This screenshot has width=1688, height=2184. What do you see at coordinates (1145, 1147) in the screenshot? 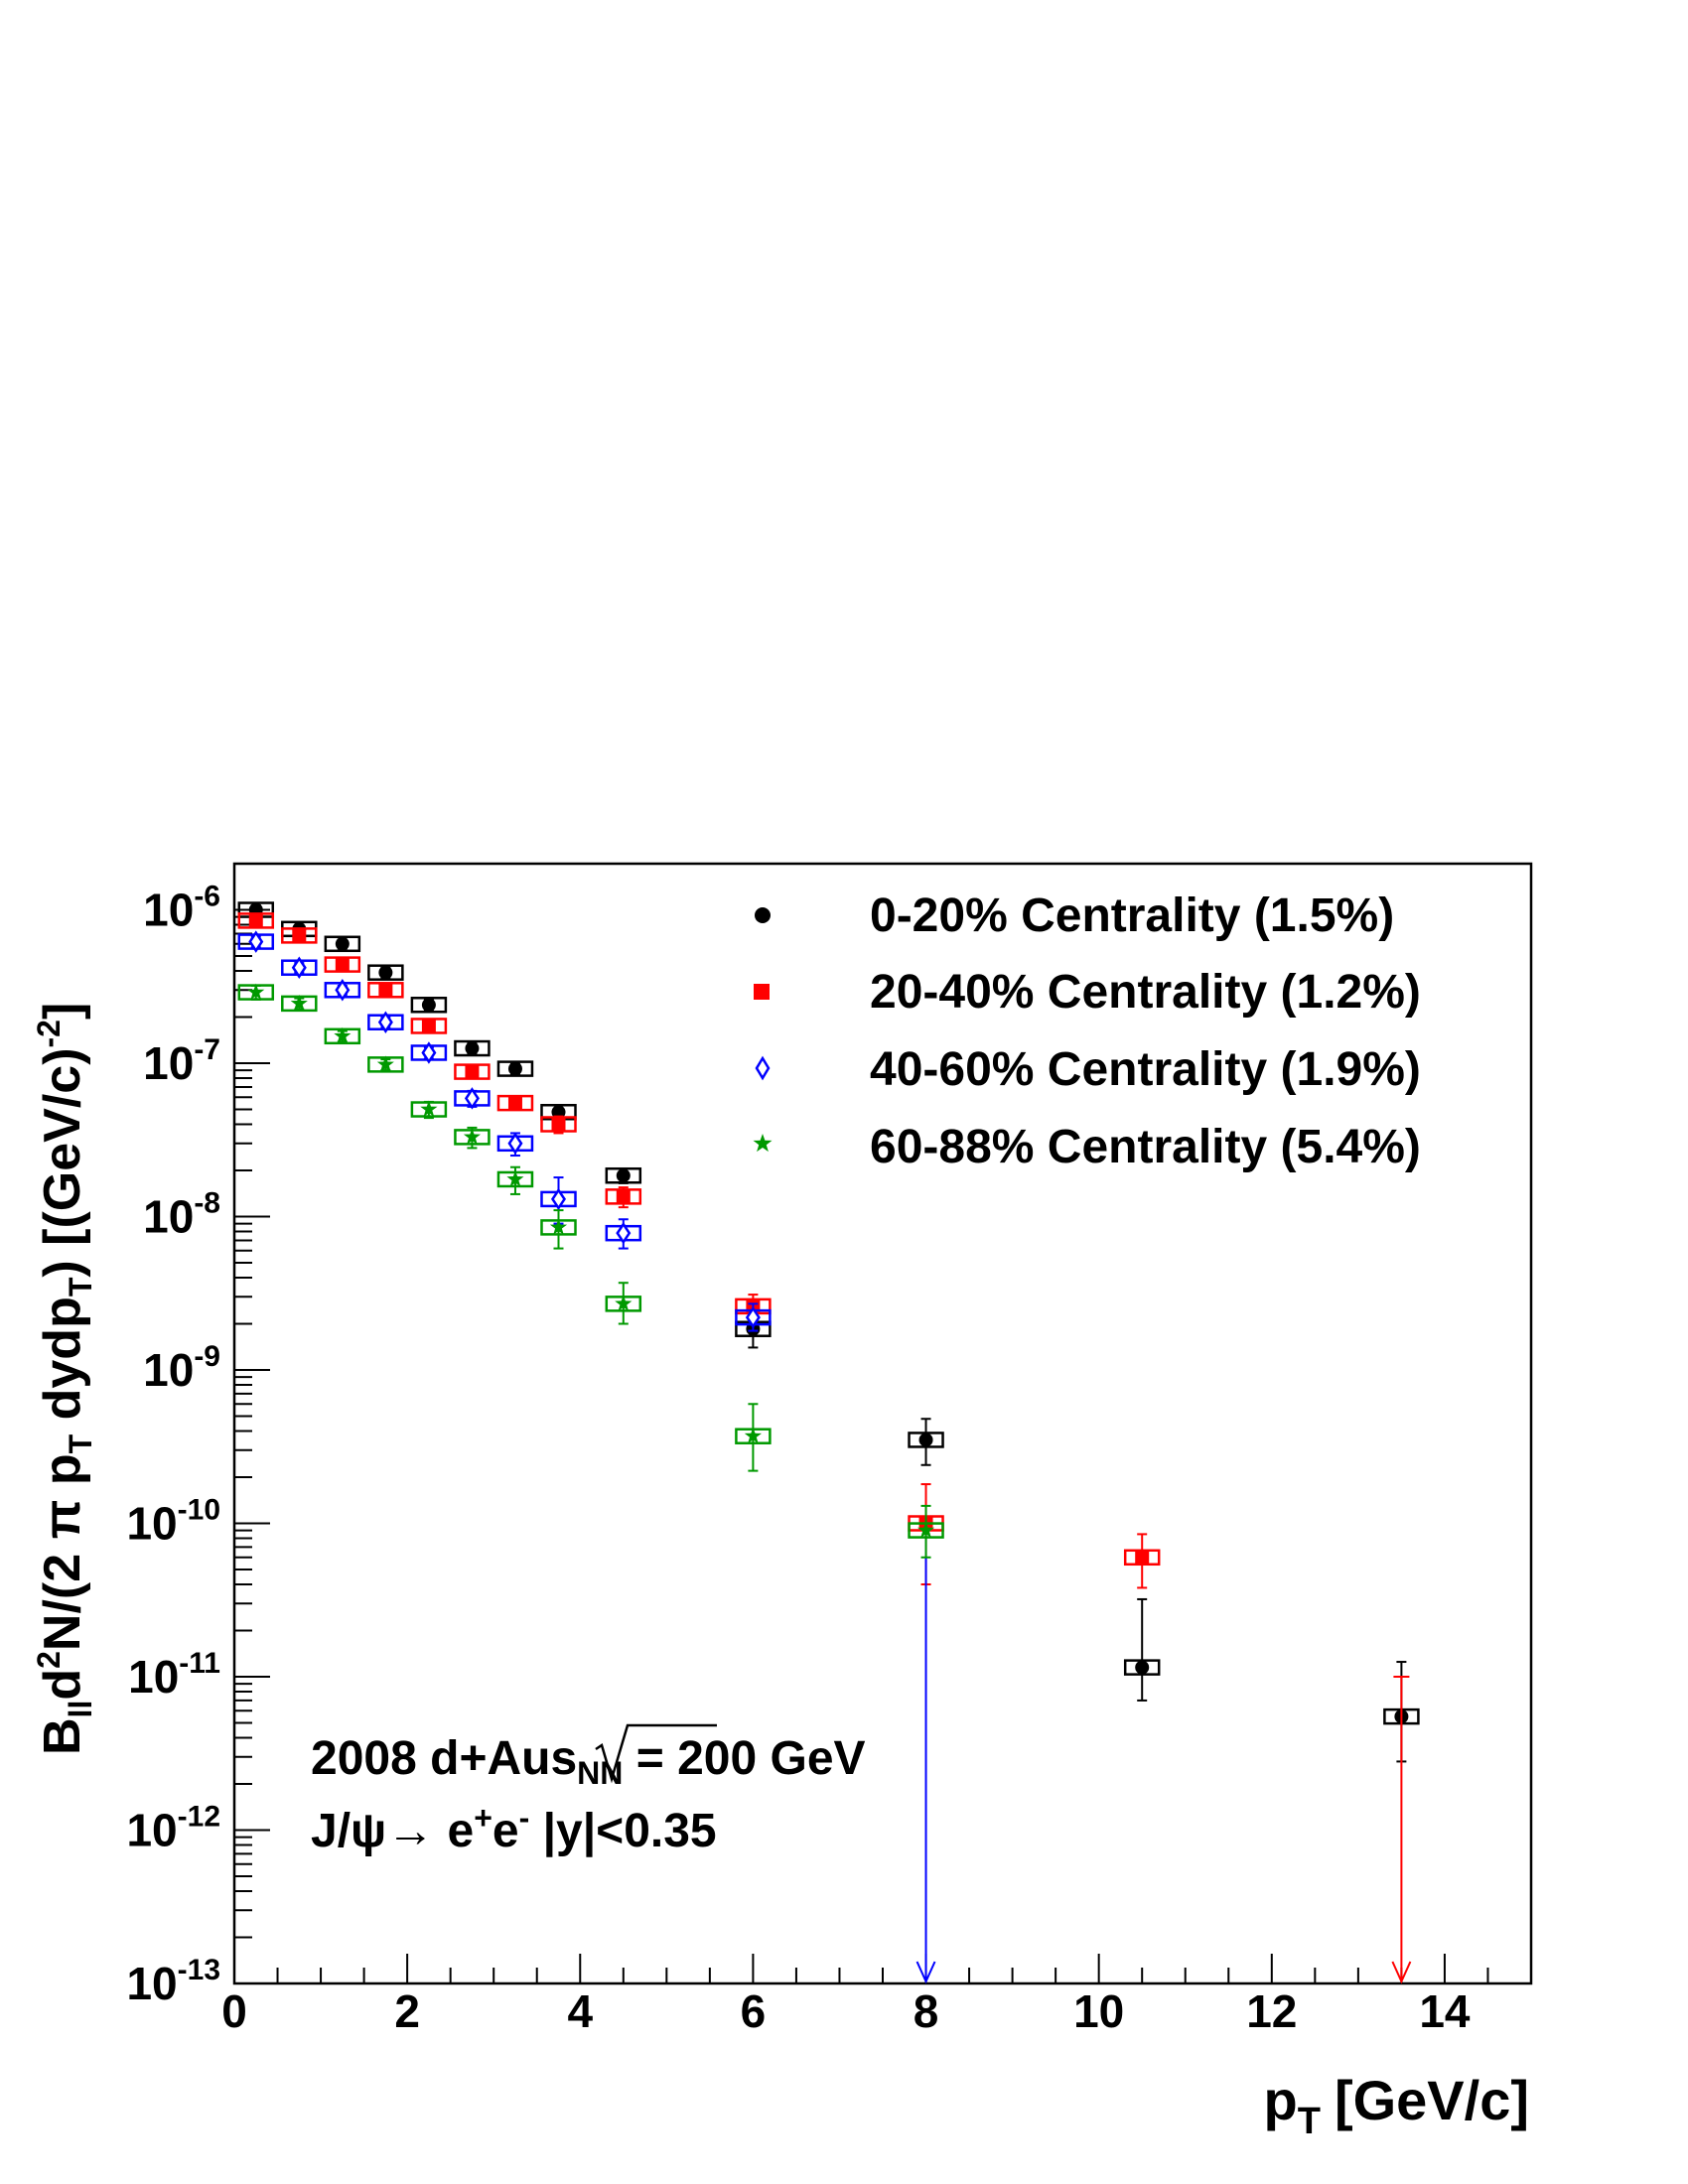
I see `legend-label-60-88: 60-88% Centrality (5.4%)` at bounding box center [1145, 1147].